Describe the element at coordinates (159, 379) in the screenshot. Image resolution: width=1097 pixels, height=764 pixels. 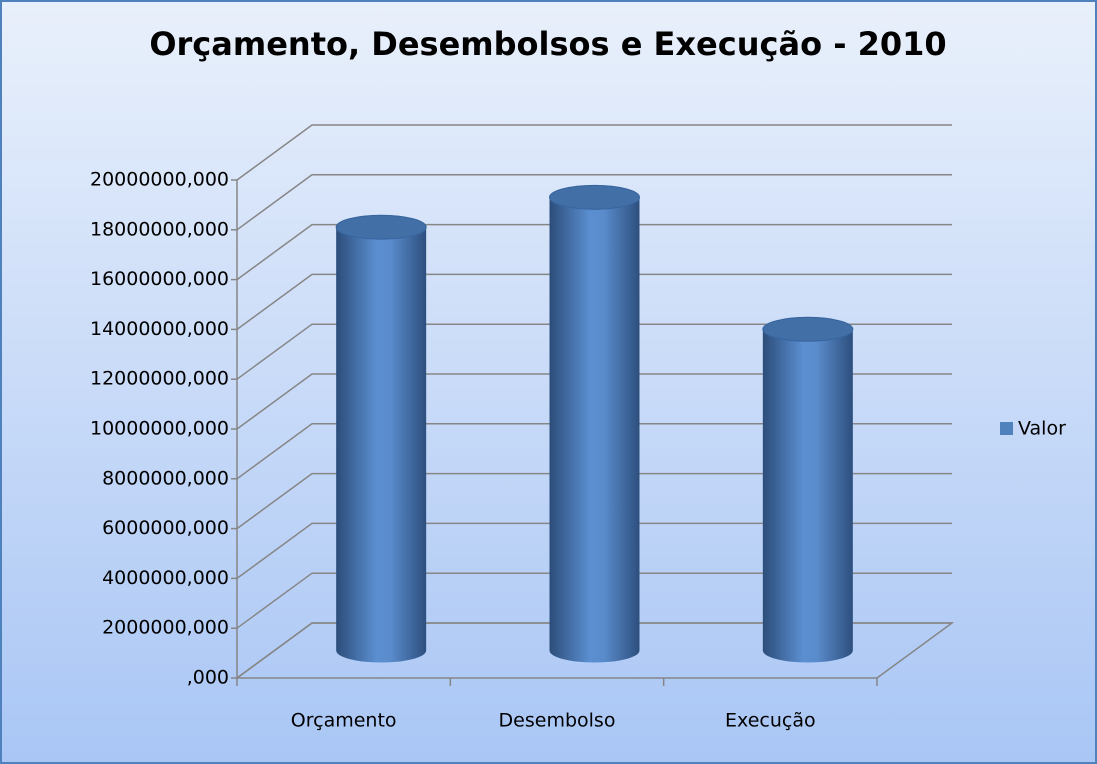
I see `y-tick-label: 12000000,000` at that location.